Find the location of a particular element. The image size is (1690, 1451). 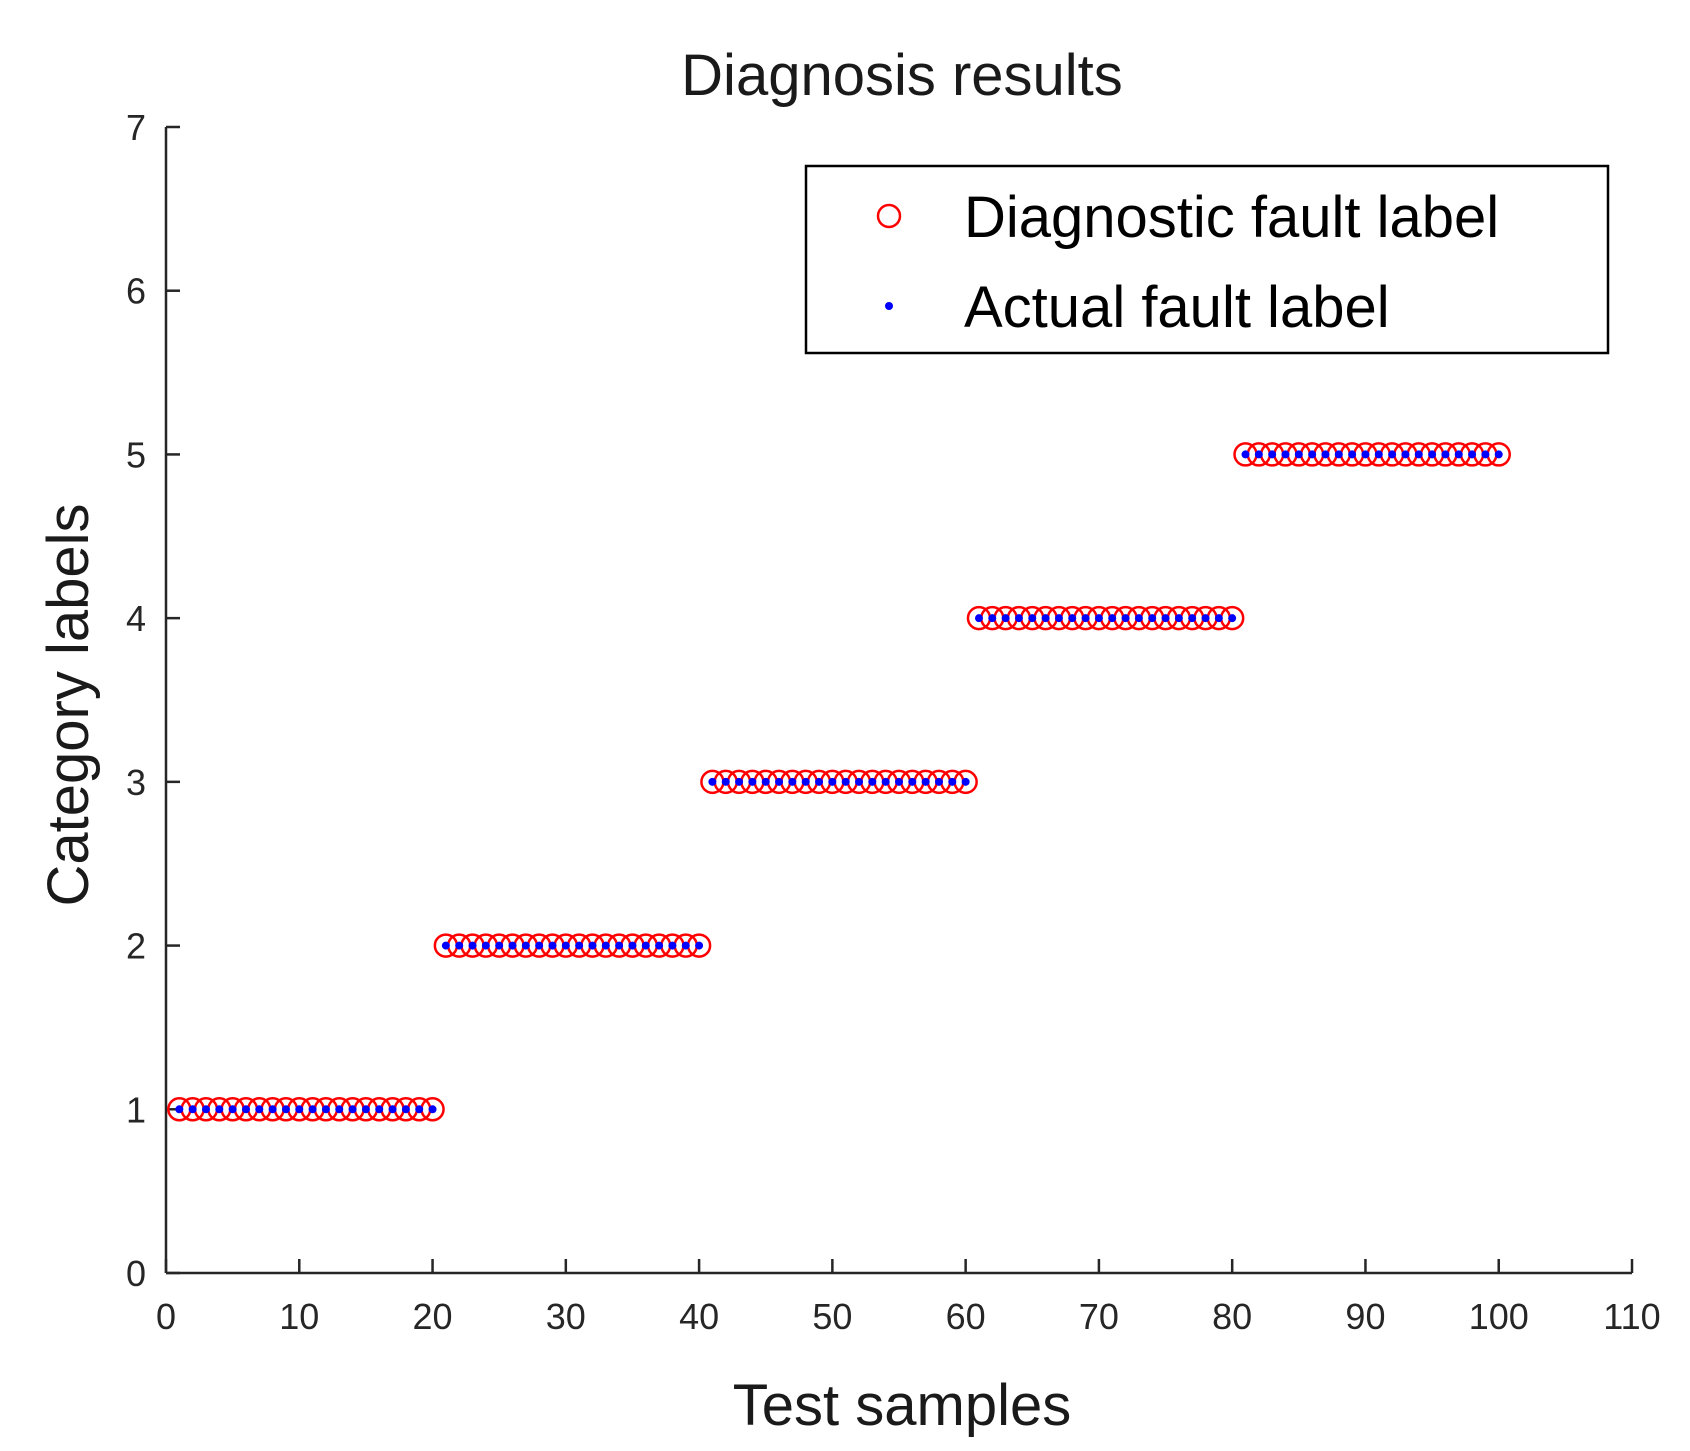

y-tick-label: 7 is located at coordinates (136, 127).